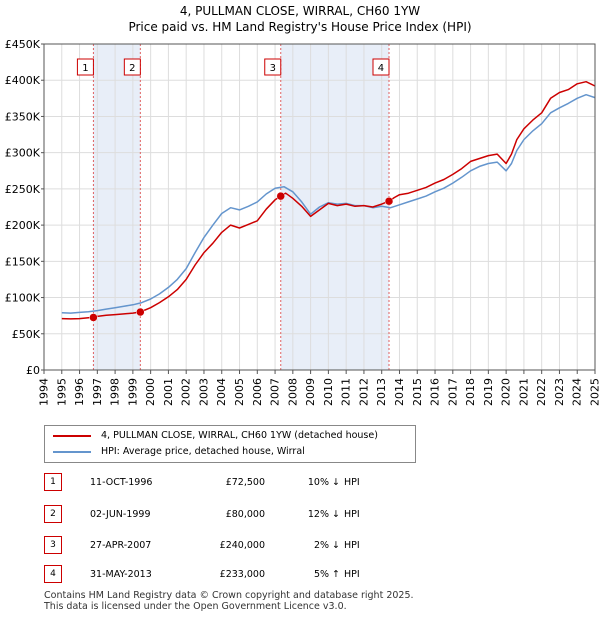 The image size is (600, 620). I want to click on x-tick-label: 2013, so click(381, 392).